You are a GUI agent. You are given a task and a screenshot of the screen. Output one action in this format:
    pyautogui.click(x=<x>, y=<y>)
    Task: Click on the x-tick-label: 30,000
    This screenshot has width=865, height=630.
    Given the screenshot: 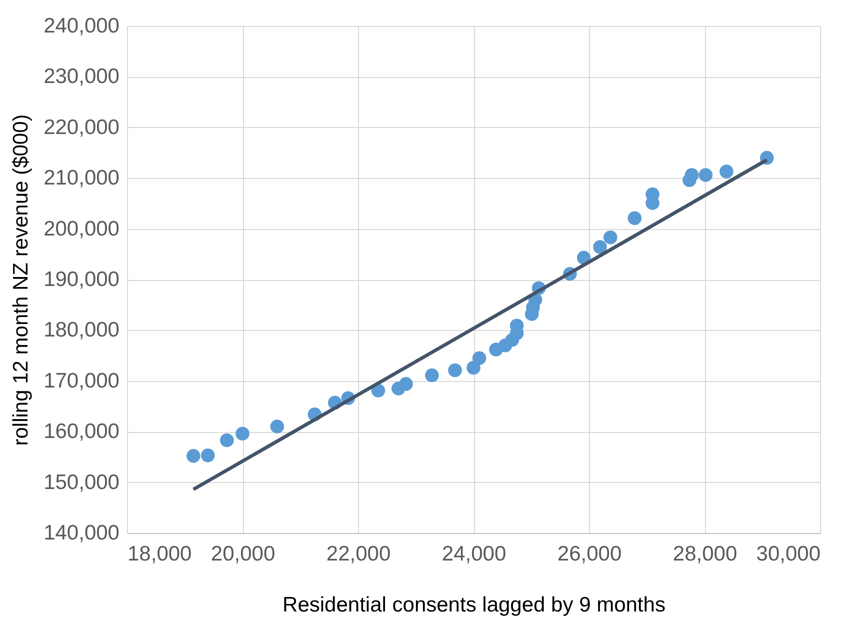 What is the action you would take?
    pyautogui.click(x=788, y=554)
    